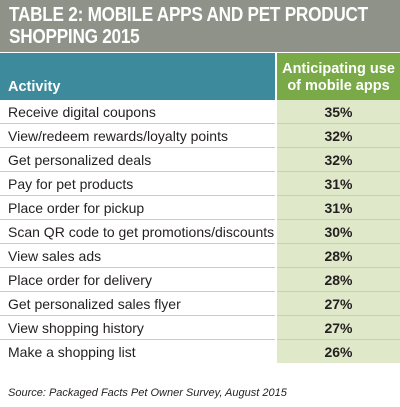 This screenshot has height=407, width=400. What do you see at coordinates (338, 68) in the screenshot?
I see `column-header-mobile-apps-line-1: Anticipating use` at bounding box center [338, 68].